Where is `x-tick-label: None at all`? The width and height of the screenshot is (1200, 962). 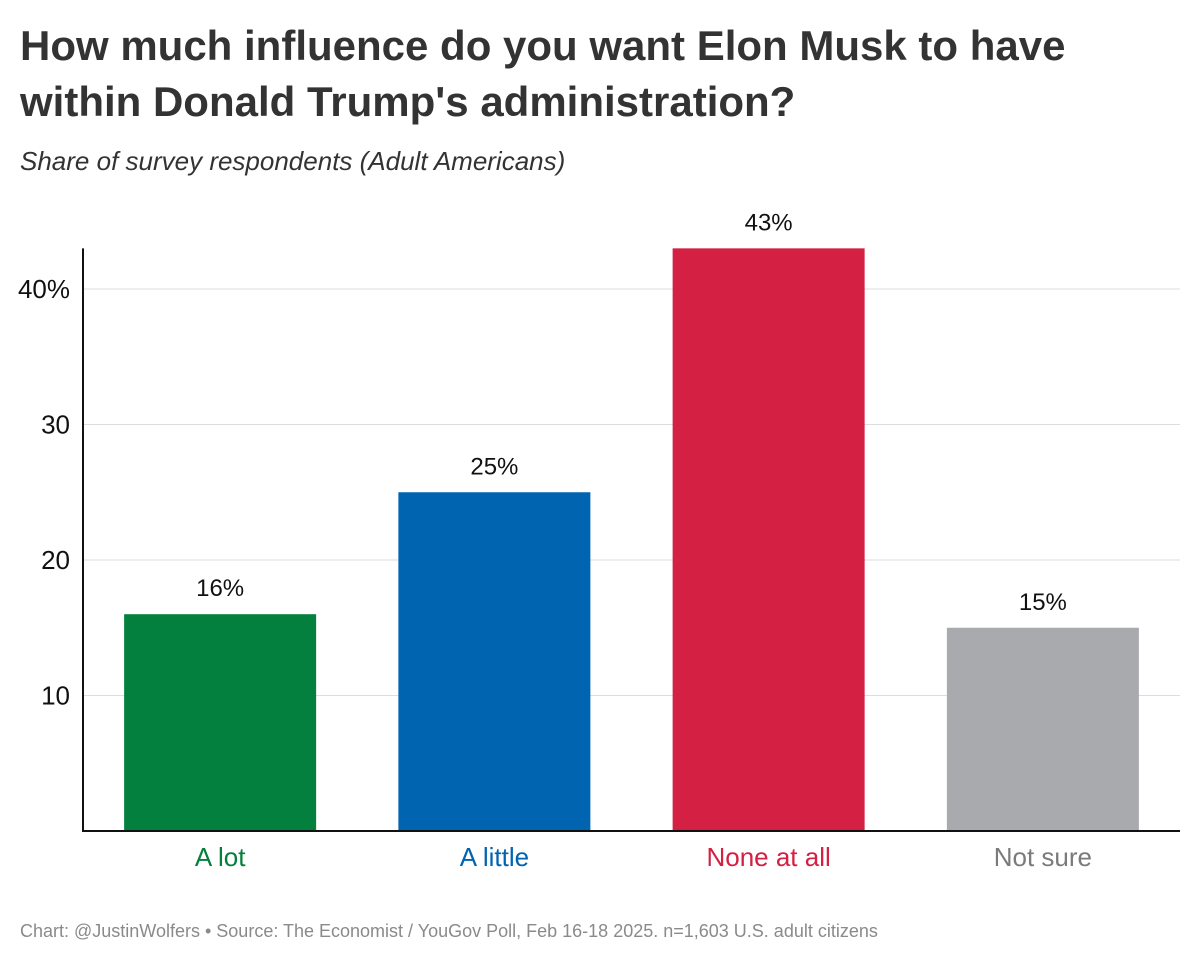
x-tick-label: None at all is located at coordinates (768, 857).